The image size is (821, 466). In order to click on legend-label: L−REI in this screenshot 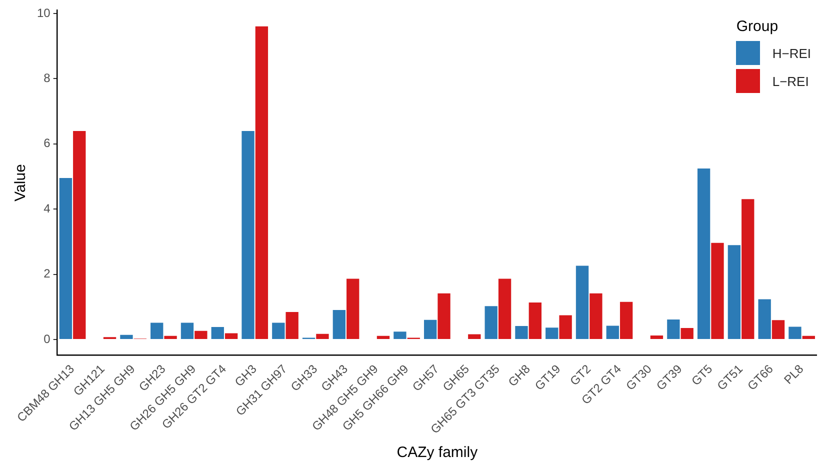, I will do `click(790, 81)`.